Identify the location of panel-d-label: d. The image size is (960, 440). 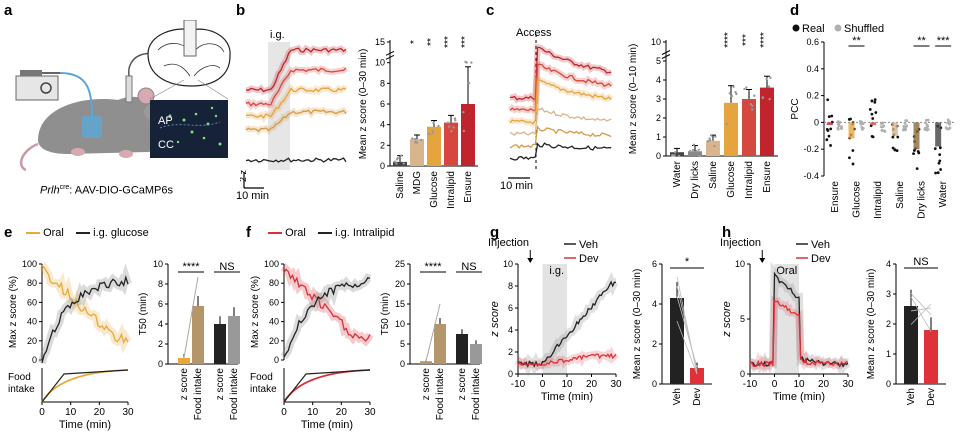
(795, 10).